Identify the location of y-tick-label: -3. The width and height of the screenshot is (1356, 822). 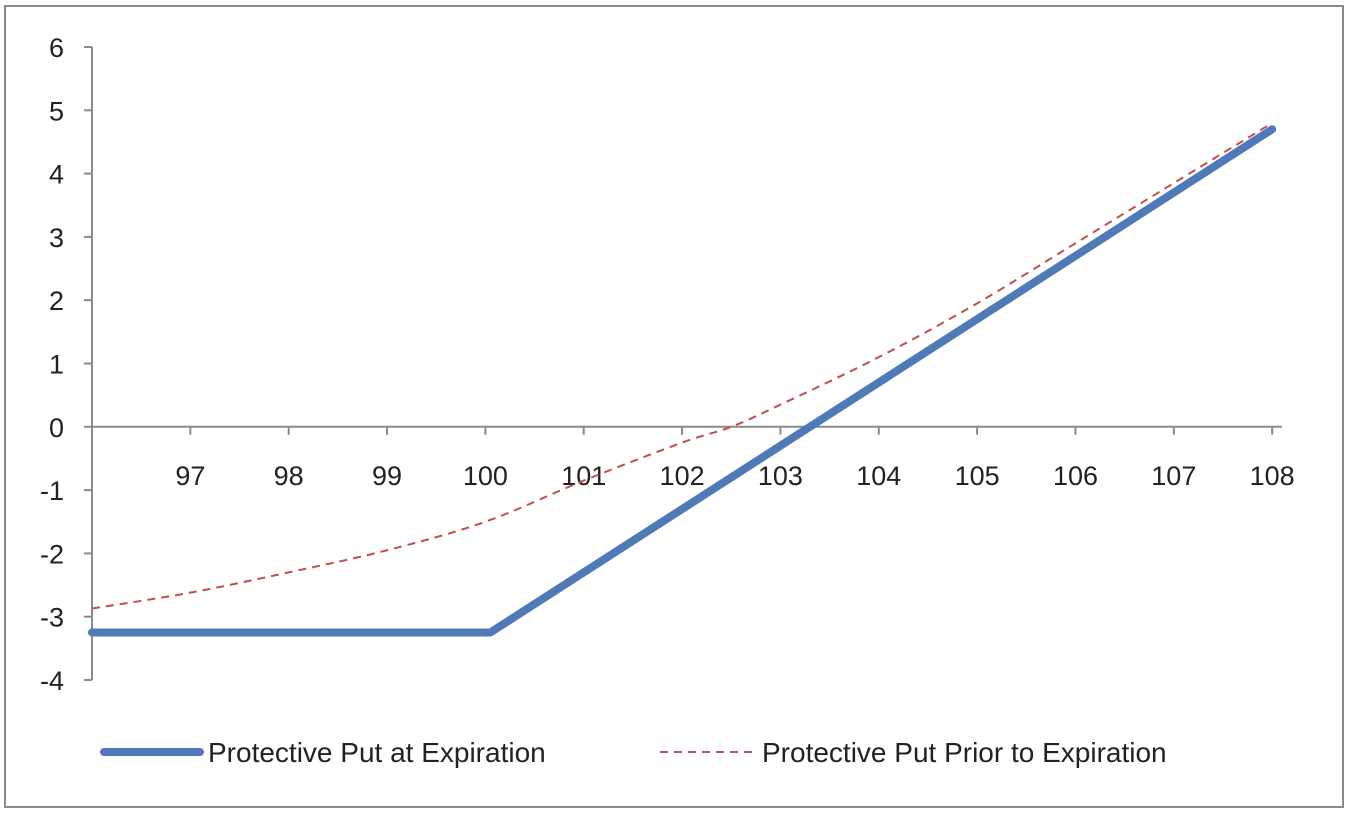
(52, 618).